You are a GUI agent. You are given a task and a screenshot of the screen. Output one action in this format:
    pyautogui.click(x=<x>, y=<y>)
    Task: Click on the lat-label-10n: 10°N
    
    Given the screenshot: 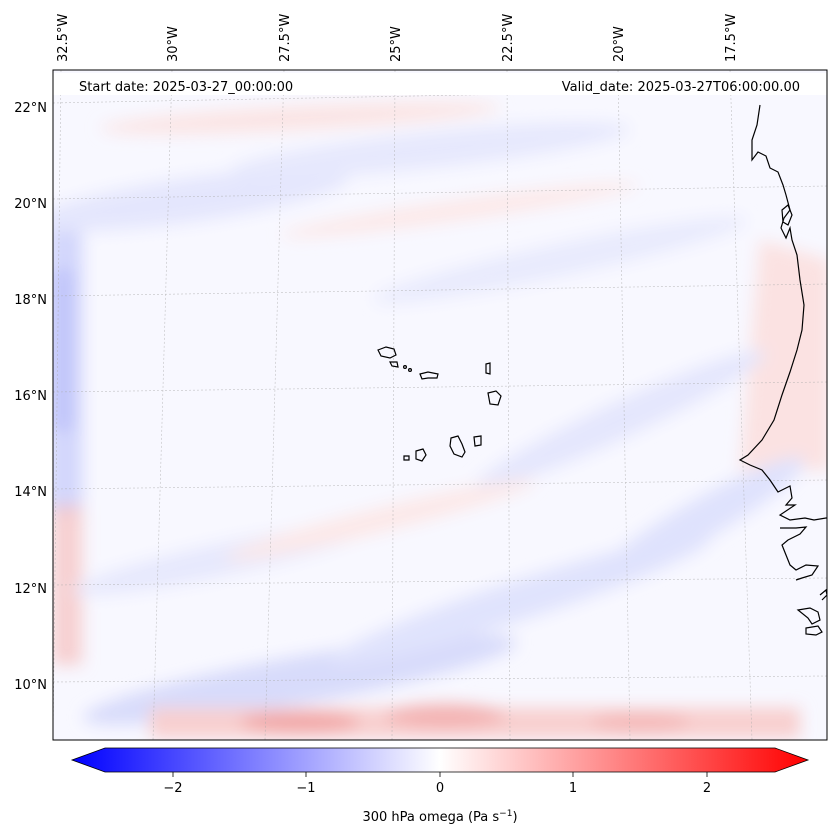 What is the action you would take?
    pyautogui.click(x=30, y=685)
    